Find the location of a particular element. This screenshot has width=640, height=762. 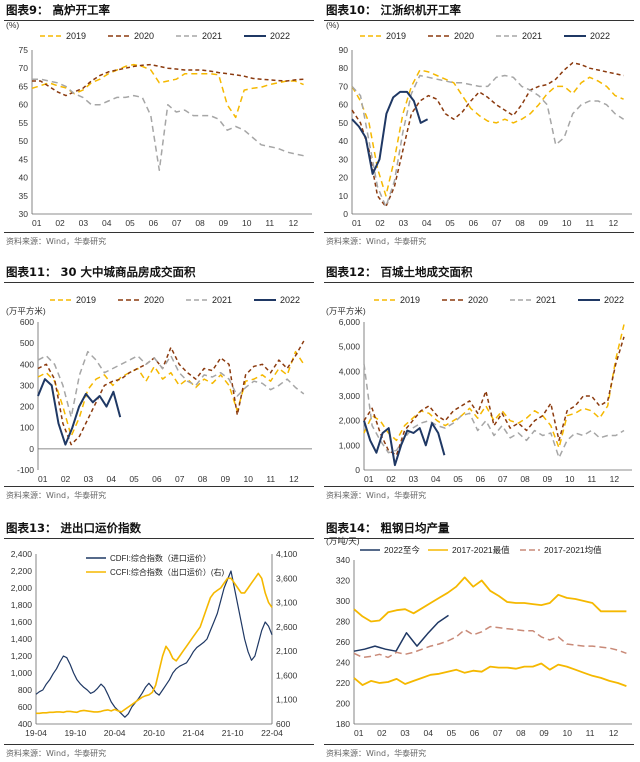

y-tick-label: 300 is located at coordinates (343, 601).